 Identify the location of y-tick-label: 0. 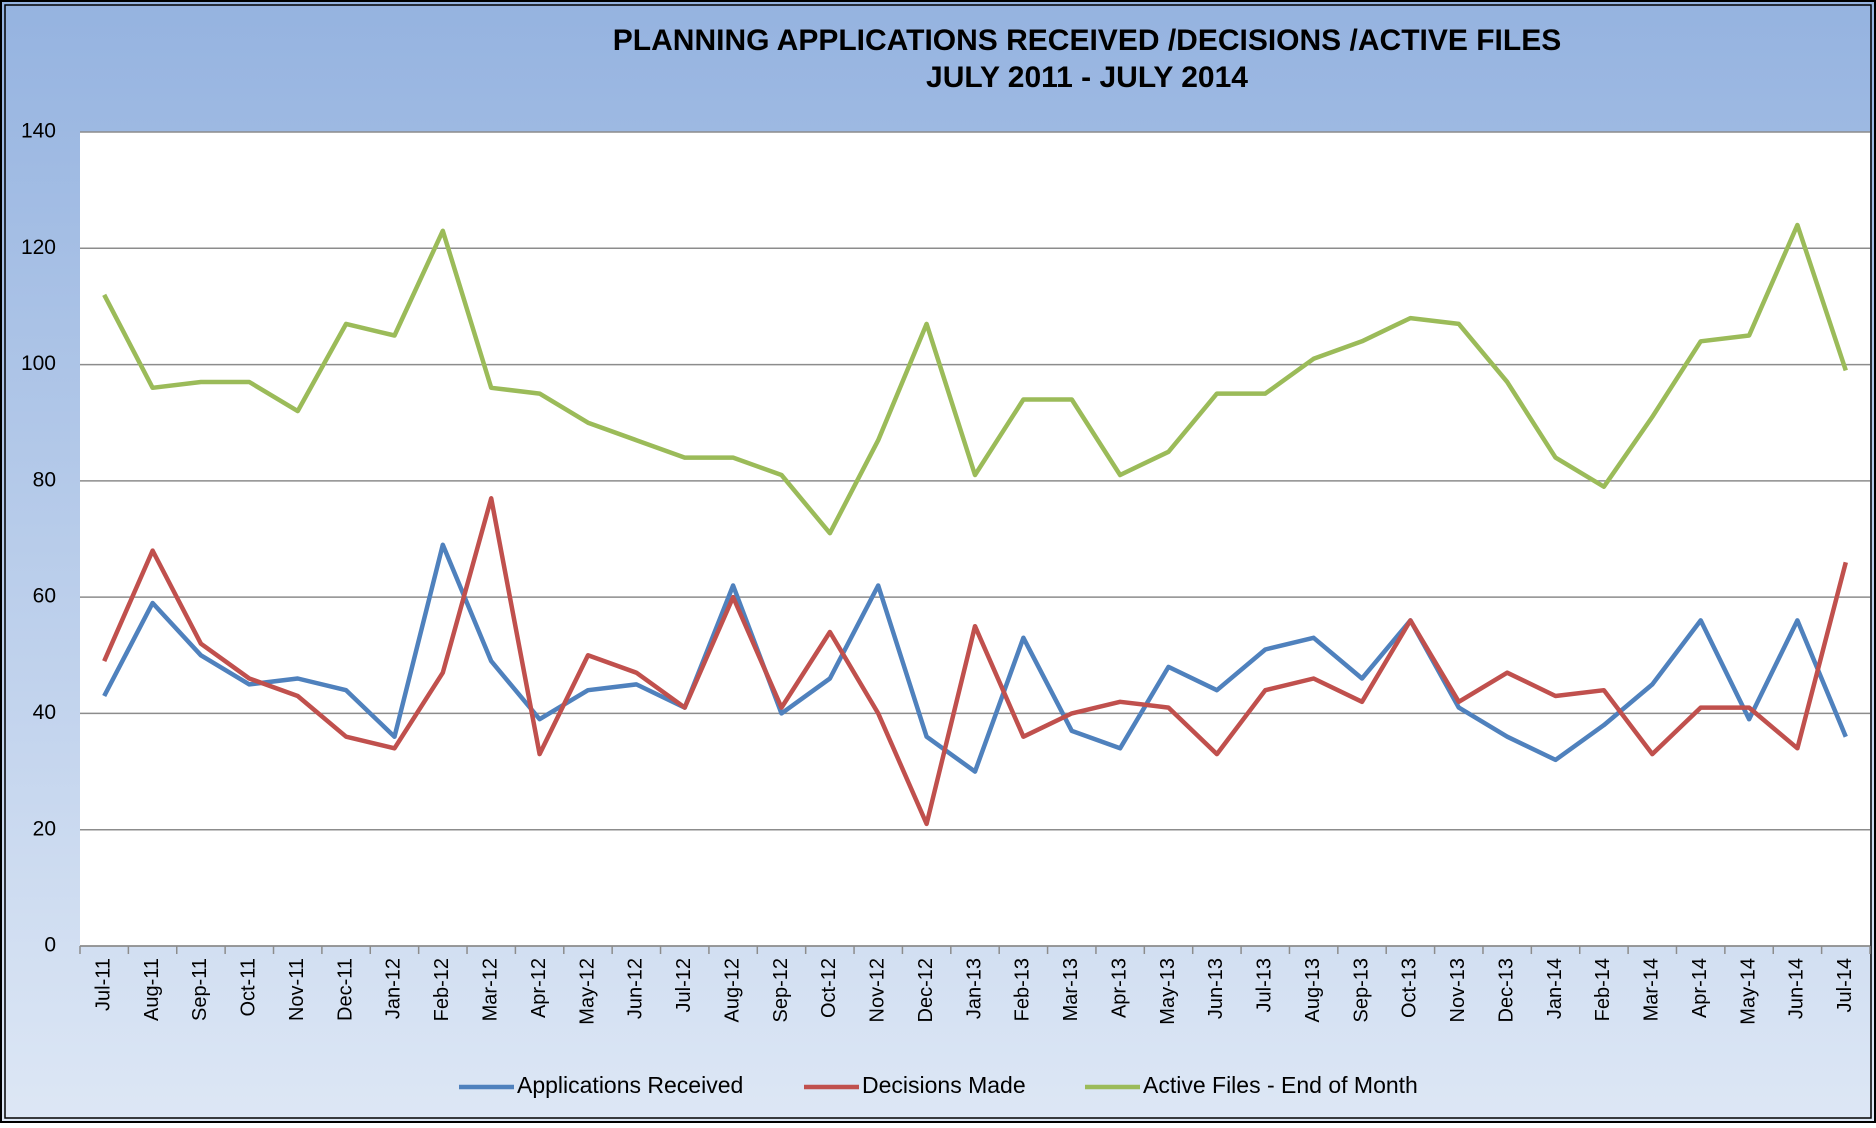
(50, 945).